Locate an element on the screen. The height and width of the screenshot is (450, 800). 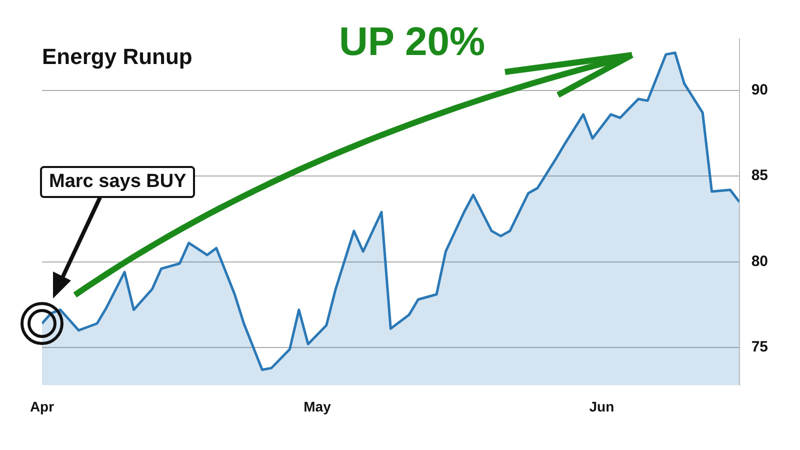
y-tick-label: 75 is located at coordinates (759, 347).